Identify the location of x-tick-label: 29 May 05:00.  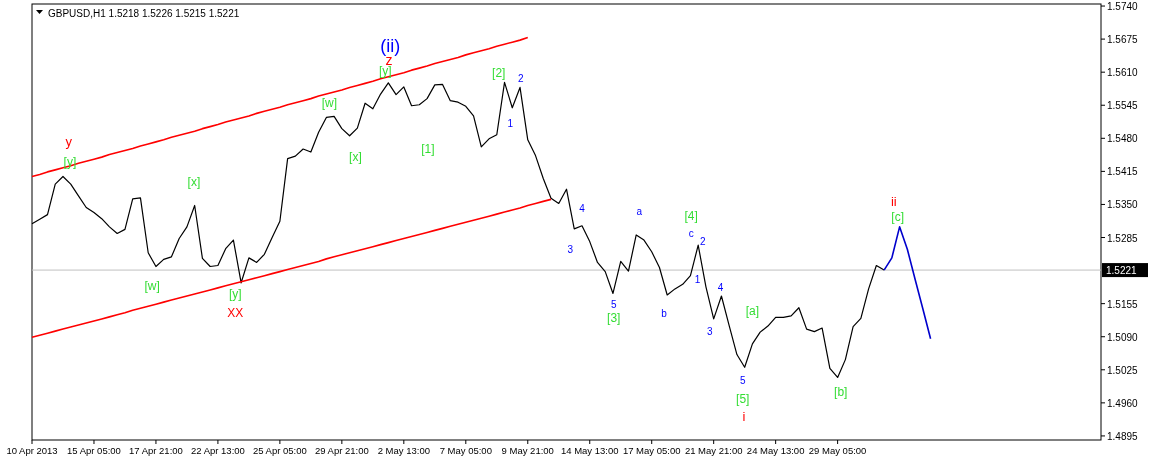
(837, 450).